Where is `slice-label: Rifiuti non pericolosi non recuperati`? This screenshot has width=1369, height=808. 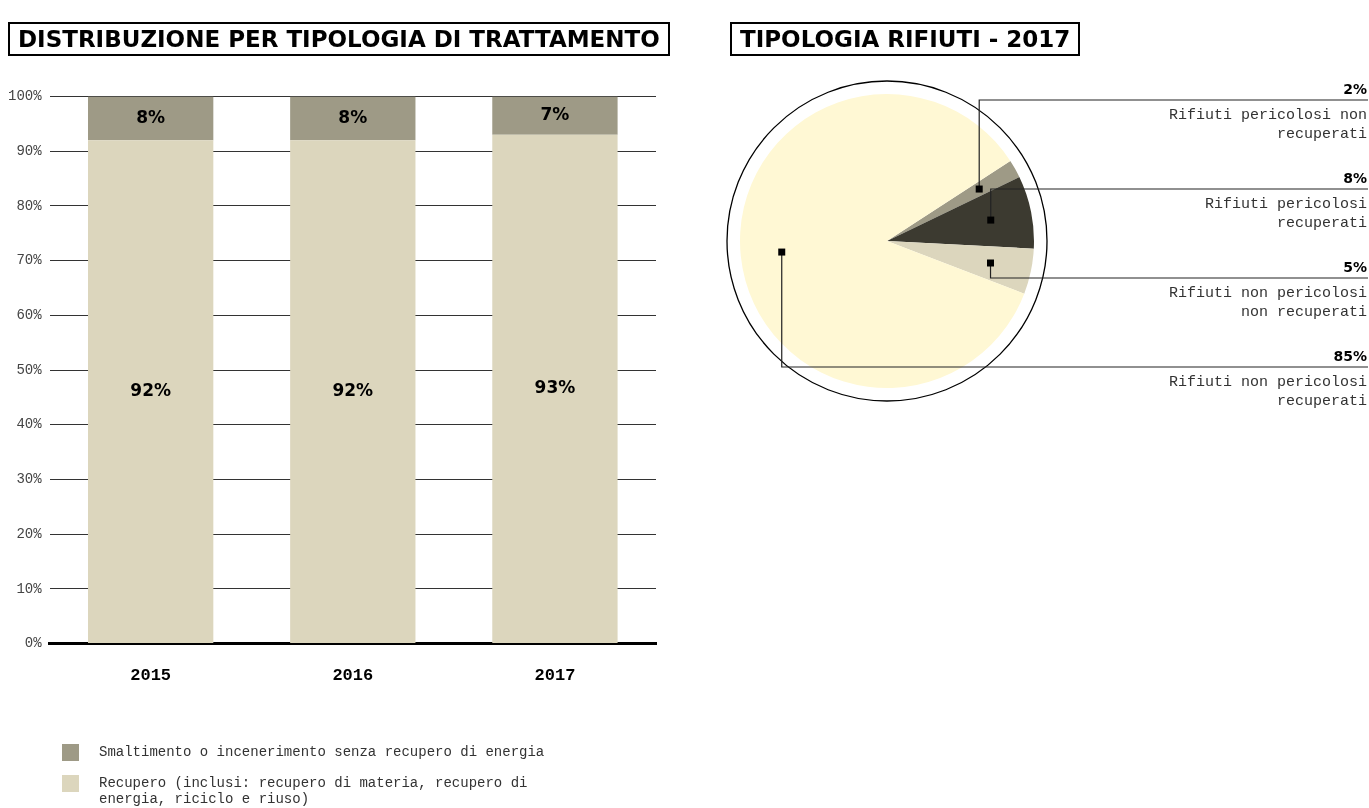
slice-label: Rifiuti non pericolosi non recuperati is located at coordinates (1267, 303).